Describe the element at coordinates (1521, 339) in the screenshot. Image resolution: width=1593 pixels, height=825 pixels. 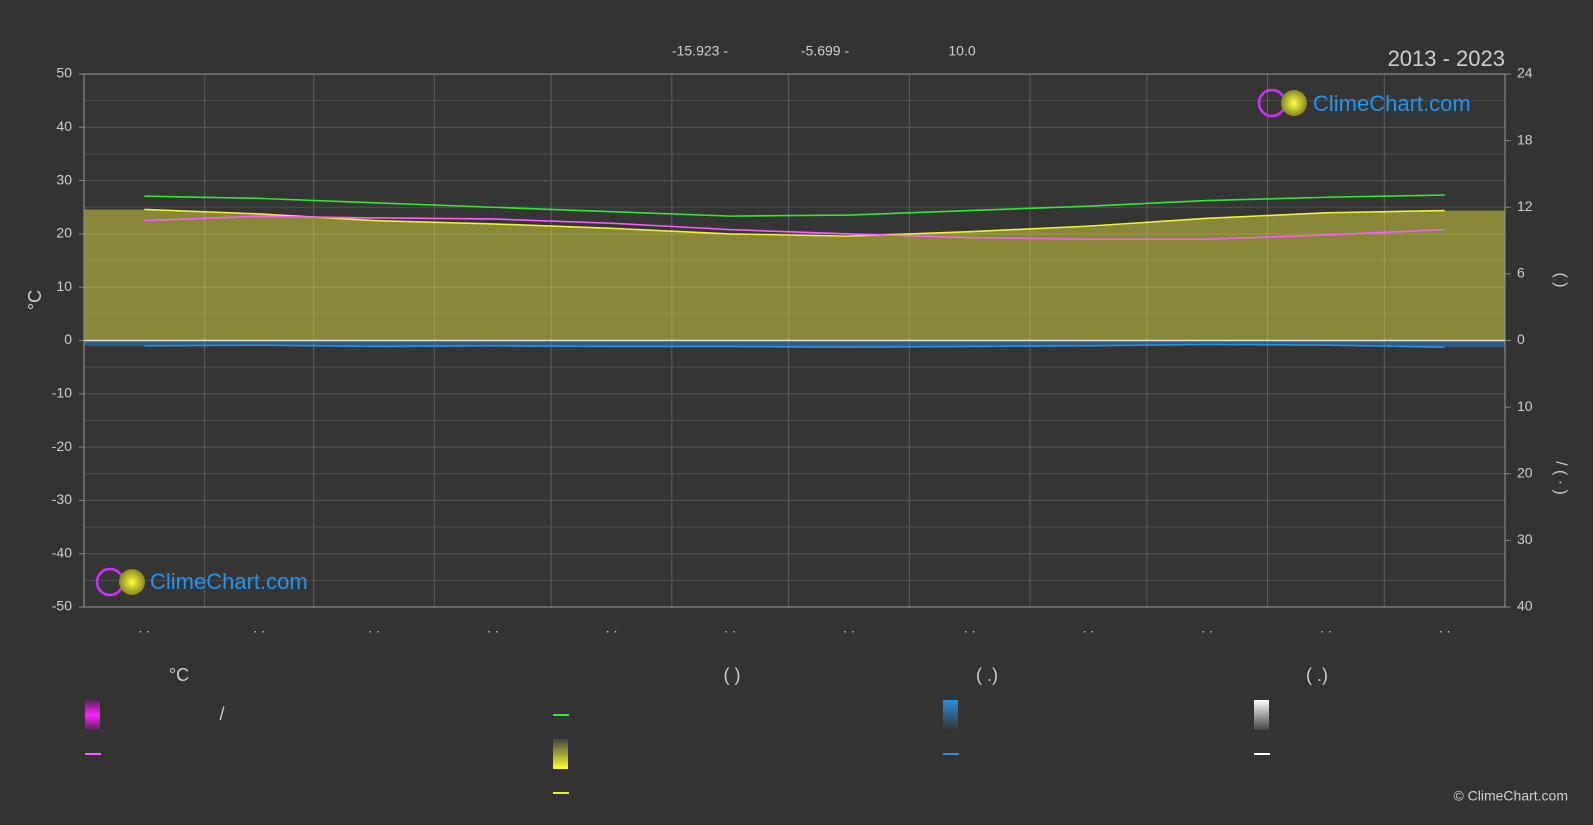
I see `y2-tick-label: 0` at that location.